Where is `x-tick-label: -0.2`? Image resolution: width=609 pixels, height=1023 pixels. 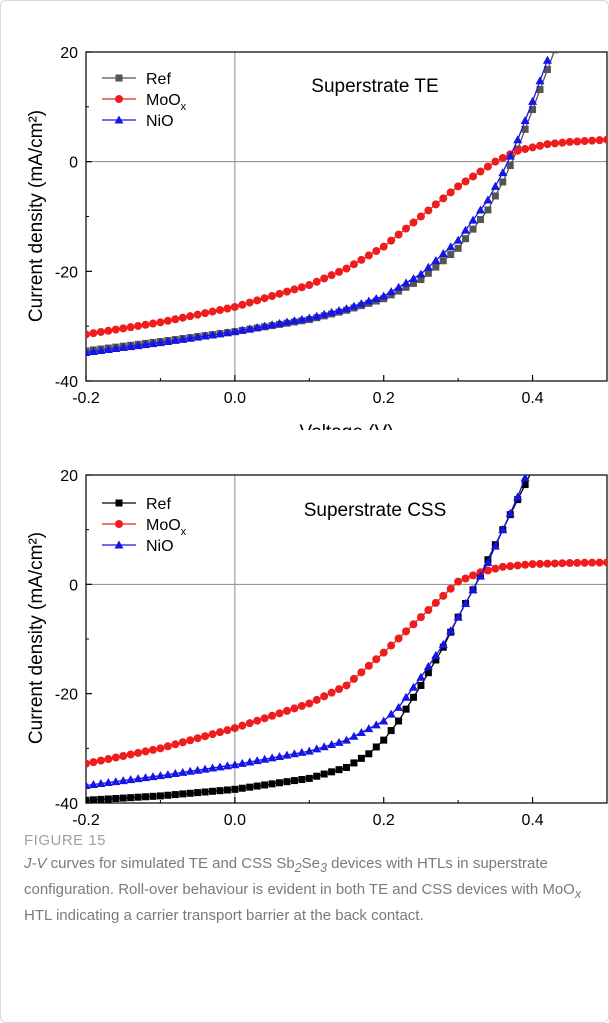 x-tick-label: -0.2 is located at coordinates (86, 398).